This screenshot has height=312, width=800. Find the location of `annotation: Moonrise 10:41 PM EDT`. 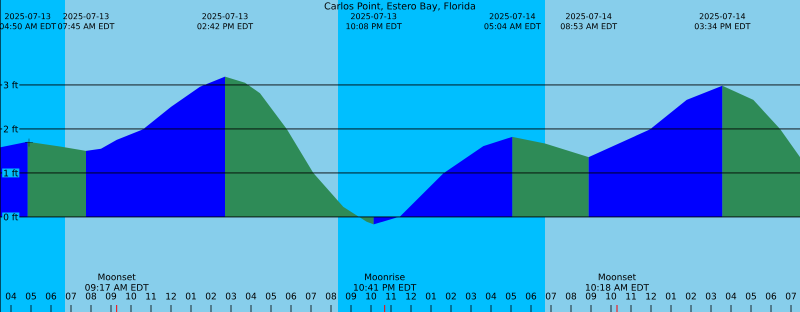

annotation: Moonrise 10:41 PM EDT is located at coordinates (385, 282).